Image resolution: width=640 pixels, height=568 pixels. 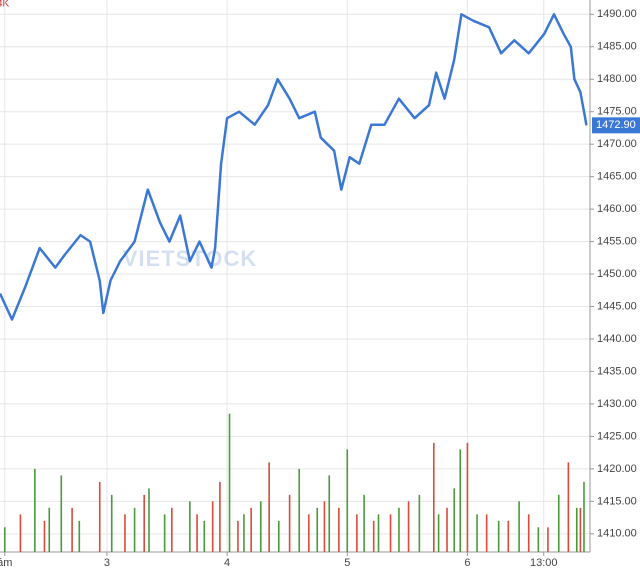 What do you see at coordinates (617, 177) in the screenshot?
I see `y-tick-label: 1465.00` at bounding box center [617, 177].